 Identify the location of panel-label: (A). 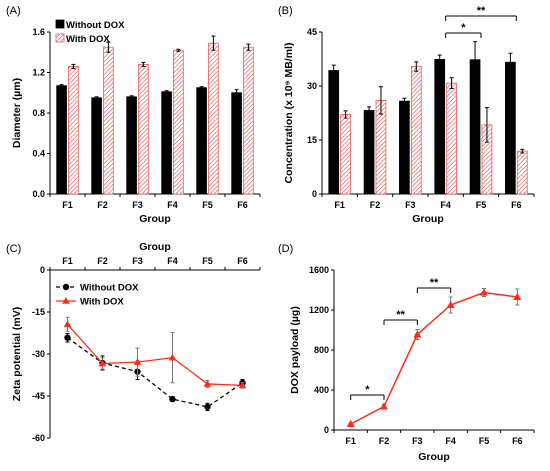
(13, 11).